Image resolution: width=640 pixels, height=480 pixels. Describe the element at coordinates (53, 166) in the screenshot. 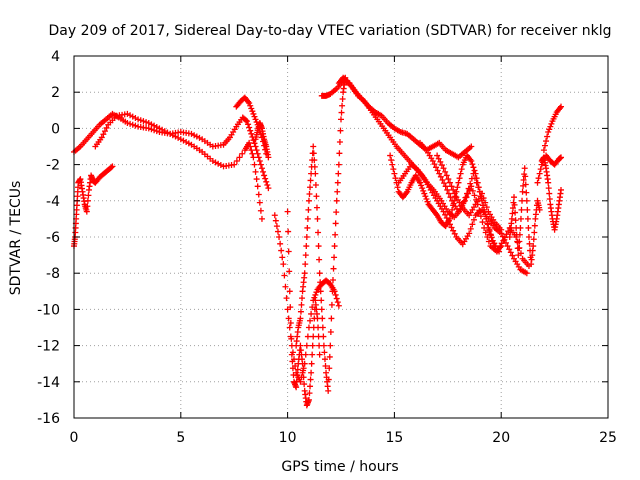

I see `y-tick-label: -2` at that location.